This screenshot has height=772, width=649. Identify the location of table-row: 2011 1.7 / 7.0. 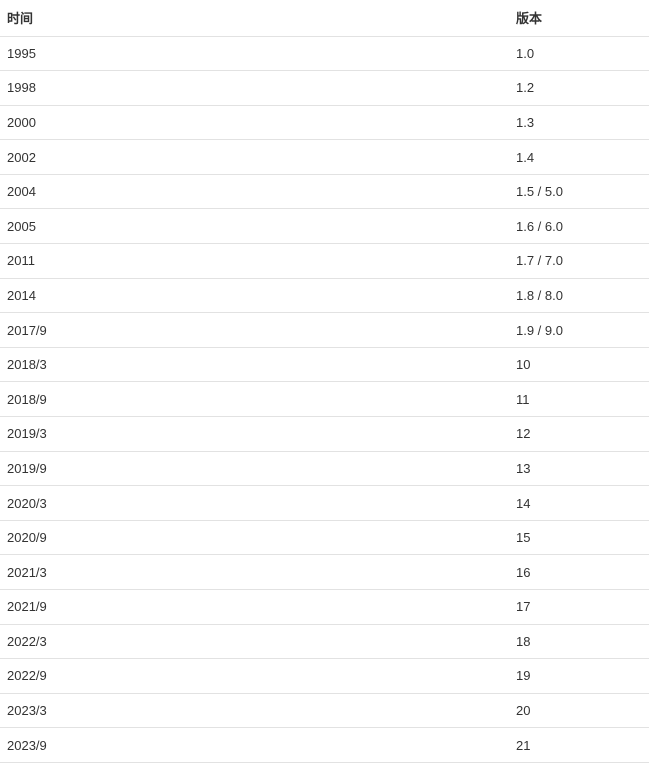
(324, 261).